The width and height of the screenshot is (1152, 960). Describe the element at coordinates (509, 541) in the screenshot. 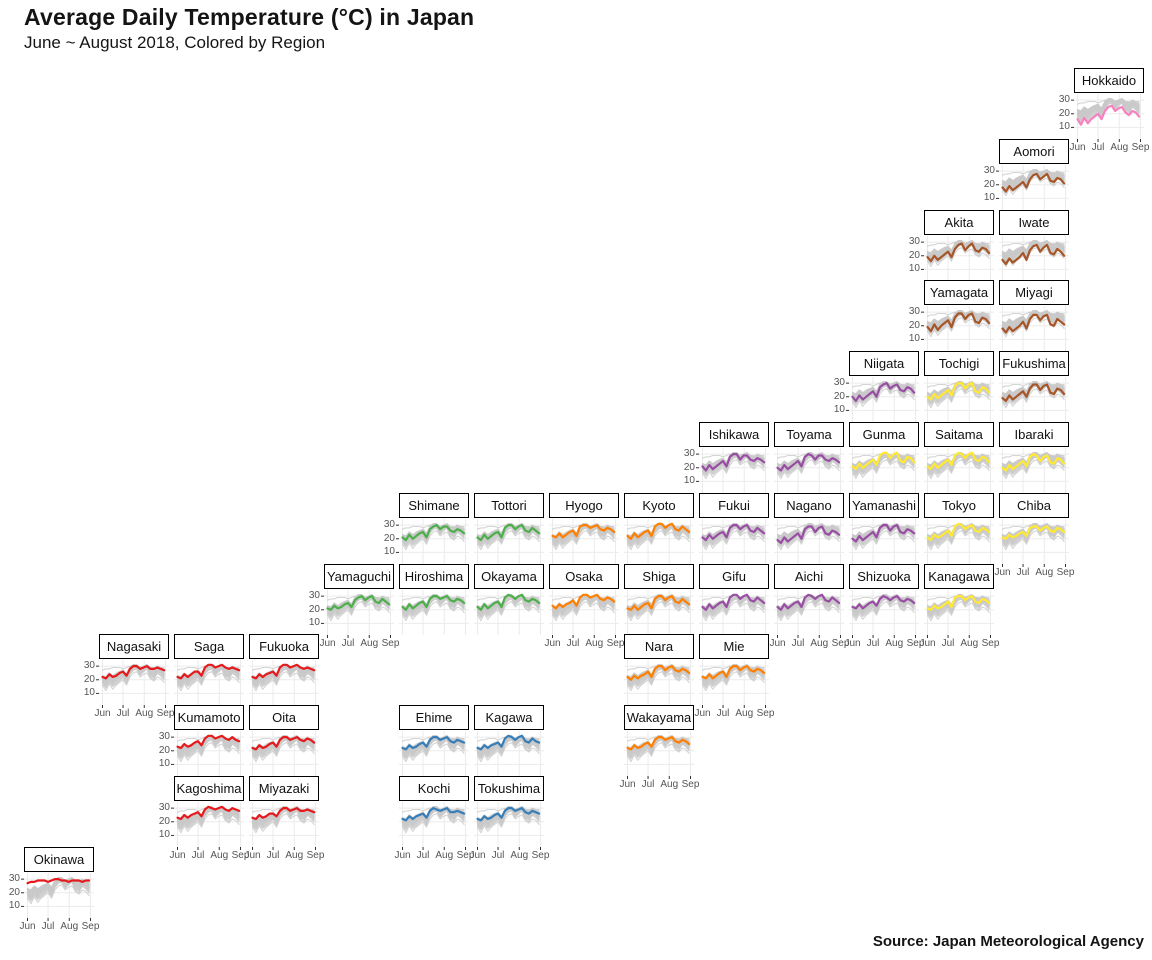

I see `temperature-sparkline-tottori` at that location.